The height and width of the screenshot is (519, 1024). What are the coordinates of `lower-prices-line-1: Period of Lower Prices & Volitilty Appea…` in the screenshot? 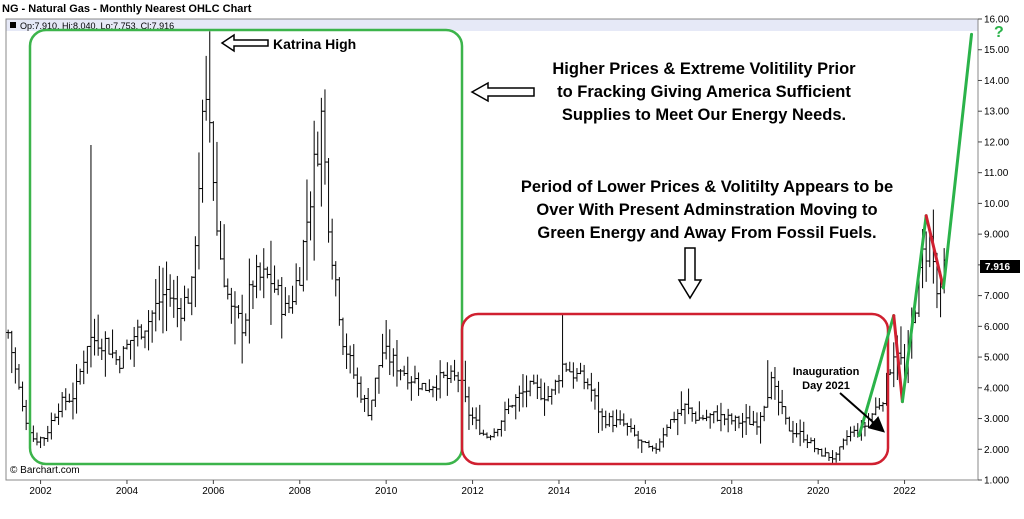 It's located at (707, 187).